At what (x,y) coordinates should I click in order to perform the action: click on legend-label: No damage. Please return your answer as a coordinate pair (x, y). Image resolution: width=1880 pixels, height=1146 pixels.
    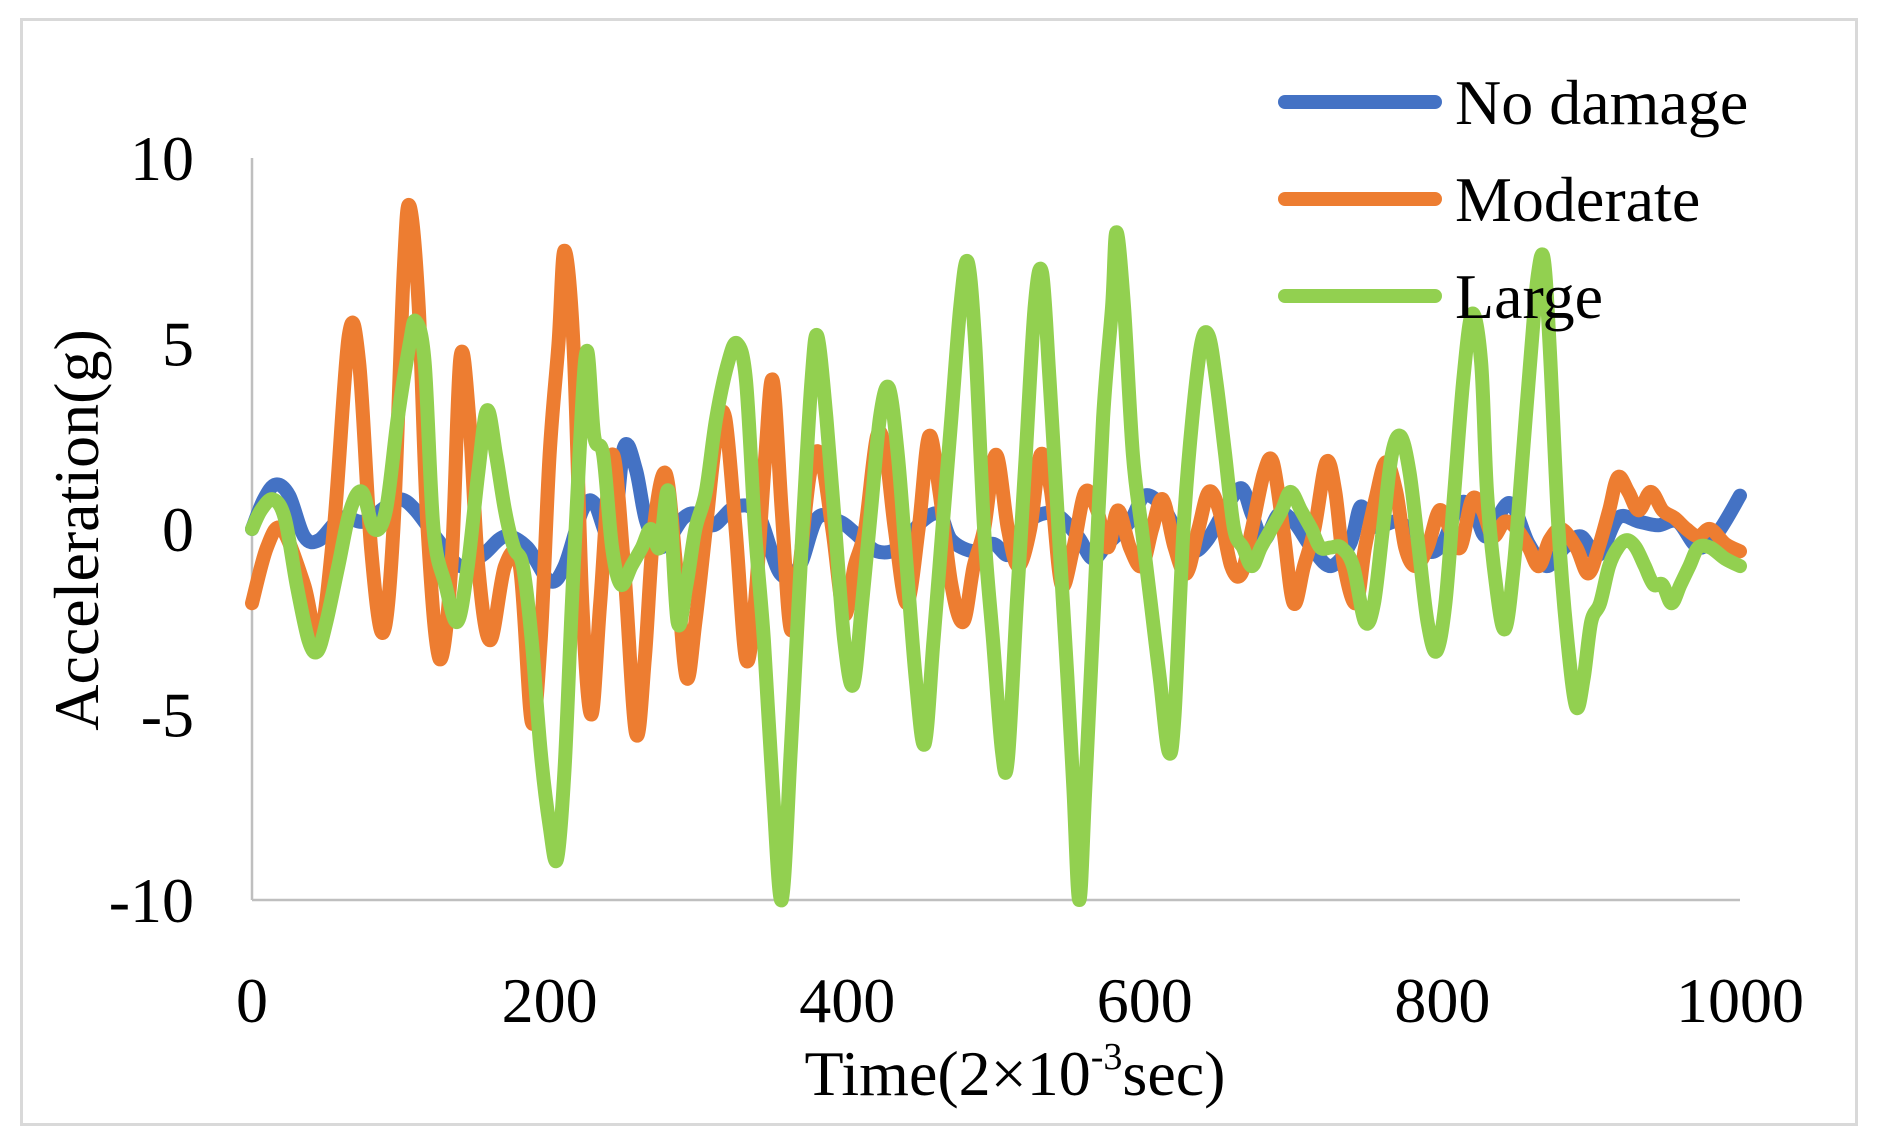
    Looking at the image, I should click on (1601, 102).